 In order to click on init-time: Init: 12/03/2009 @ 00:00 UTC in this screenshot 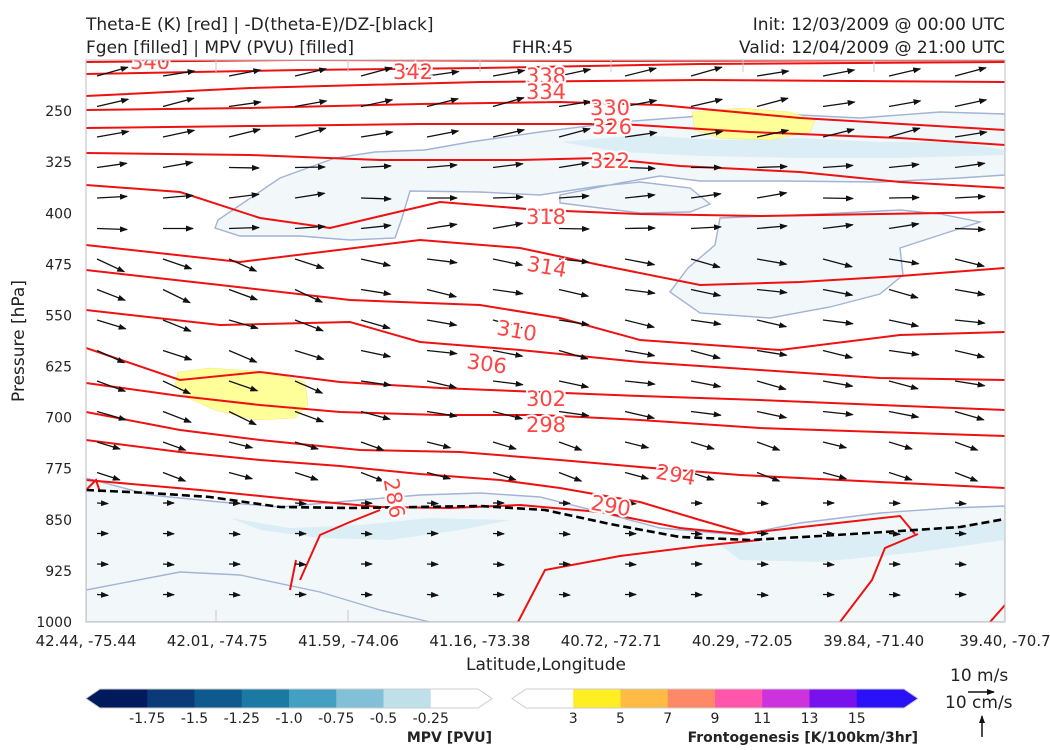, I will do `click(878, 25)`.